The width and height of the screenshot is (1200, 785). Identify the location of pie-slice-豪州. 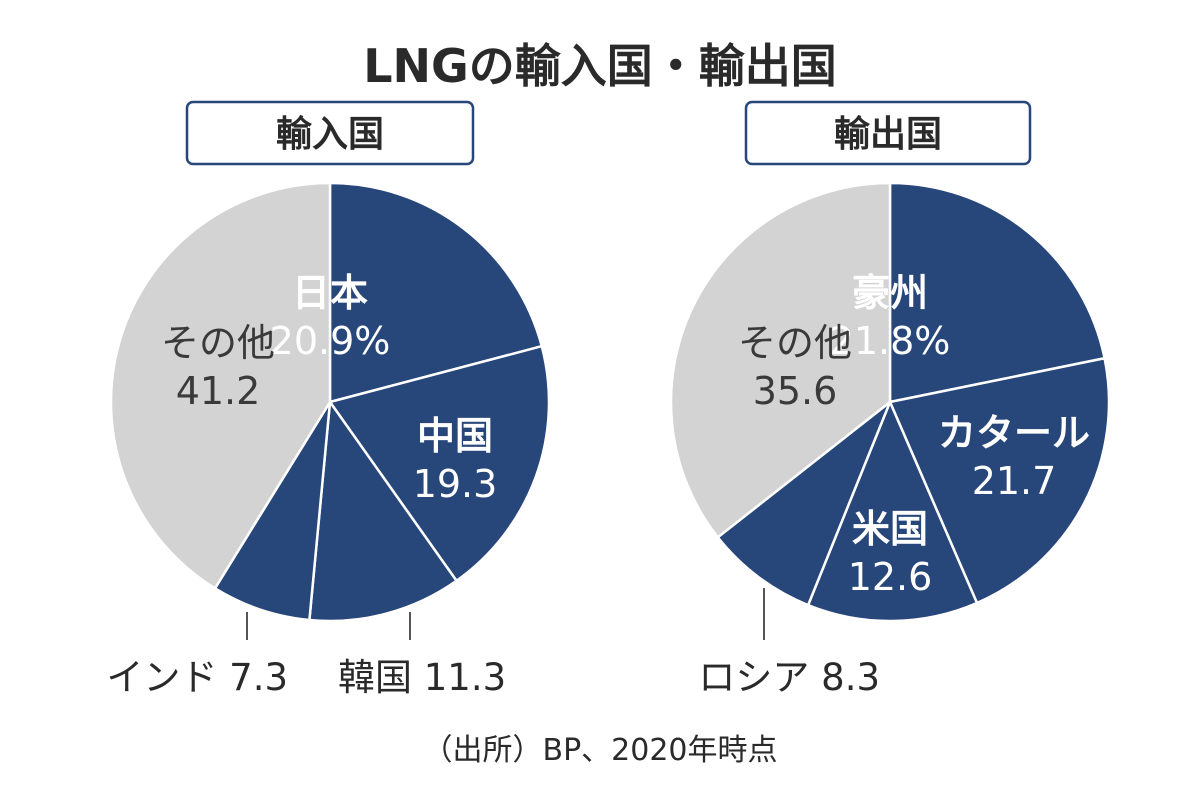
(997, 292).